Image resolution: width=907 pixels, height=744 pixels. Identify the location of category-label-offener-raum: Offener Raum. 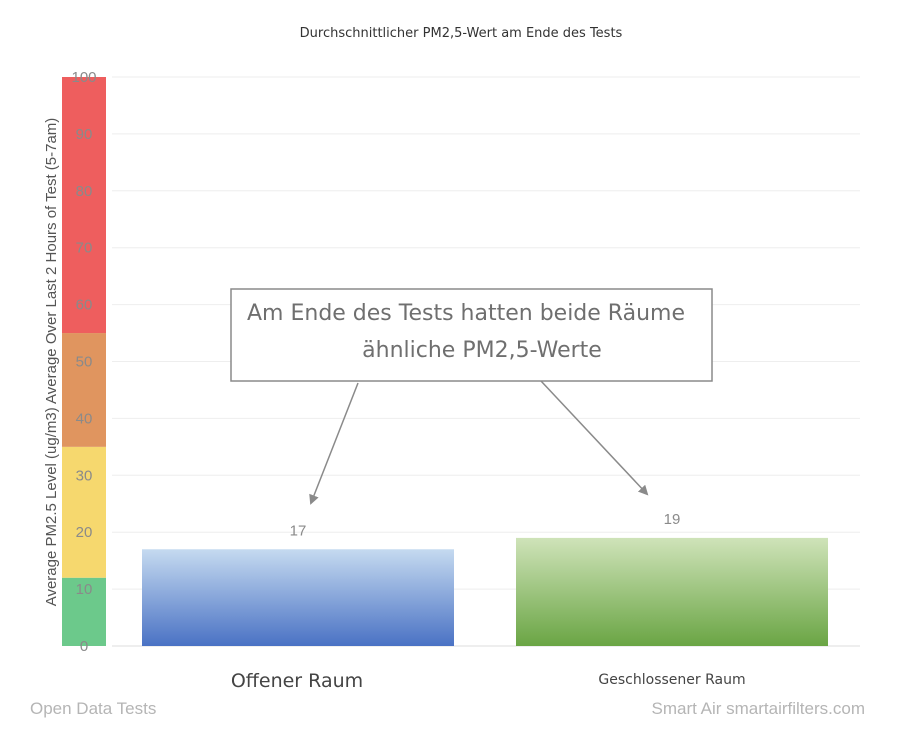
(297, 681).